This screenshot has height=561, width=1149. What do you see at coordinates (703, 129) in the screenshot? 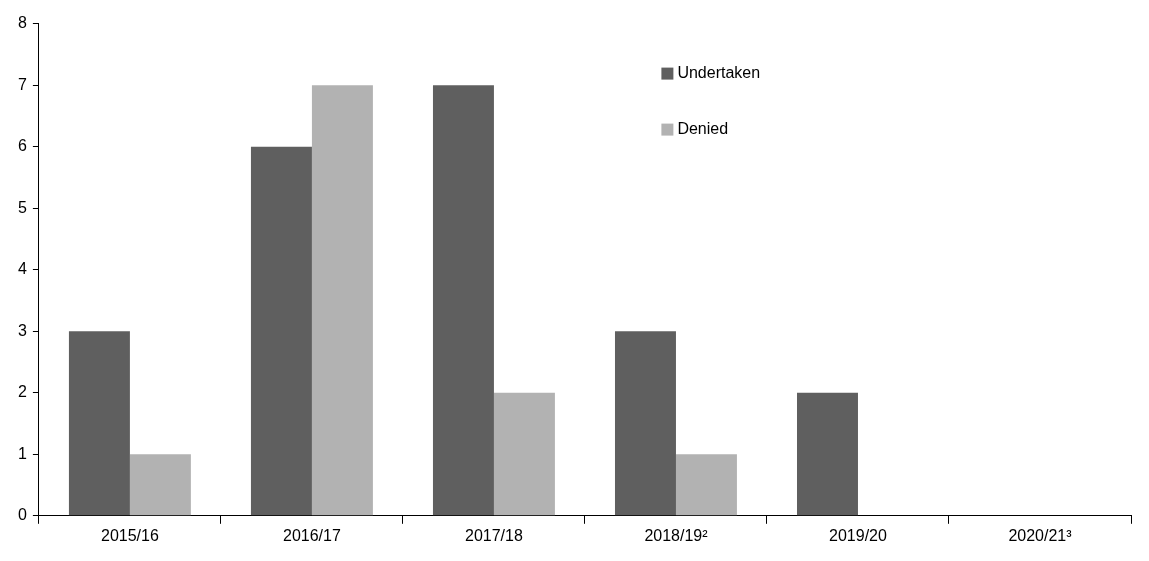
I see `legend-label: Denied` at bounding box center [703, 129].